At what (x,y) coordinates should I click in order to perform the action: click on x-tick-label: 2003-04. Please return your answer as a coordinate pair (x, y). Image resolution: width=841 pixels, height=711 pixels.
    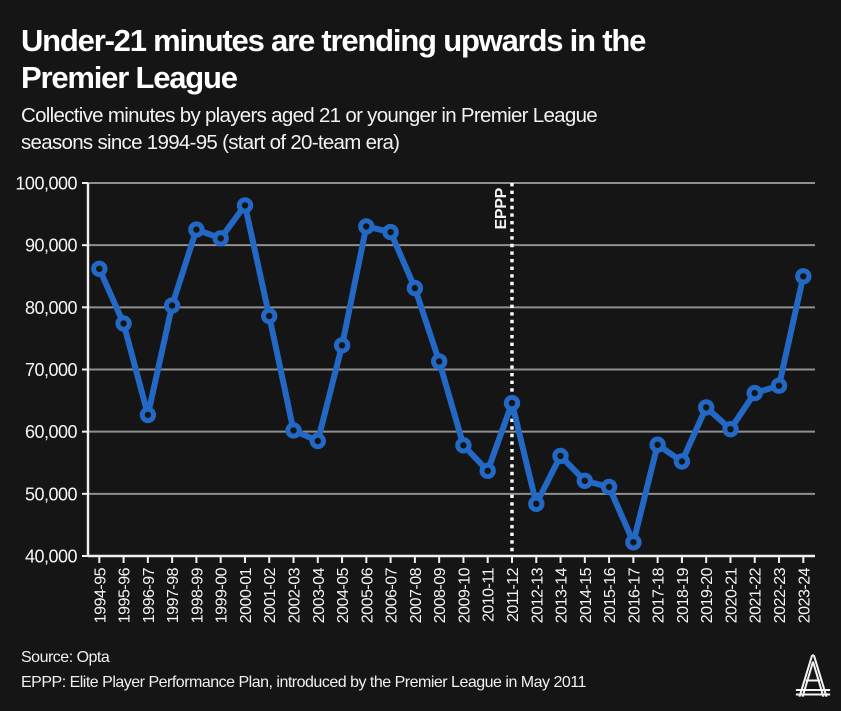
    Looking at the image, I should click on (319, 595).